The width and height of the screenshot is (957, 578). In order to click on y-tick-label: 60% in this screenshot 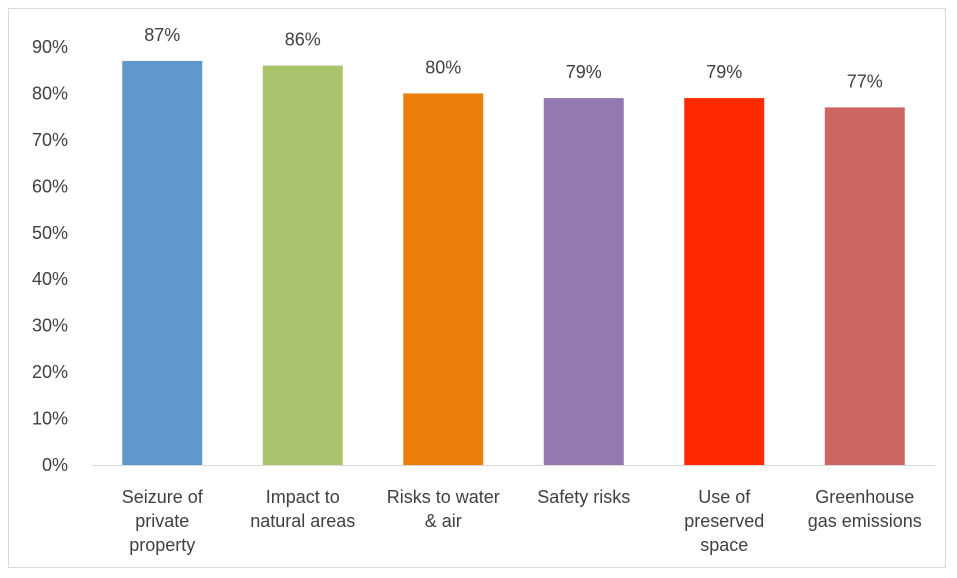, I will do `click(50, 186)`.